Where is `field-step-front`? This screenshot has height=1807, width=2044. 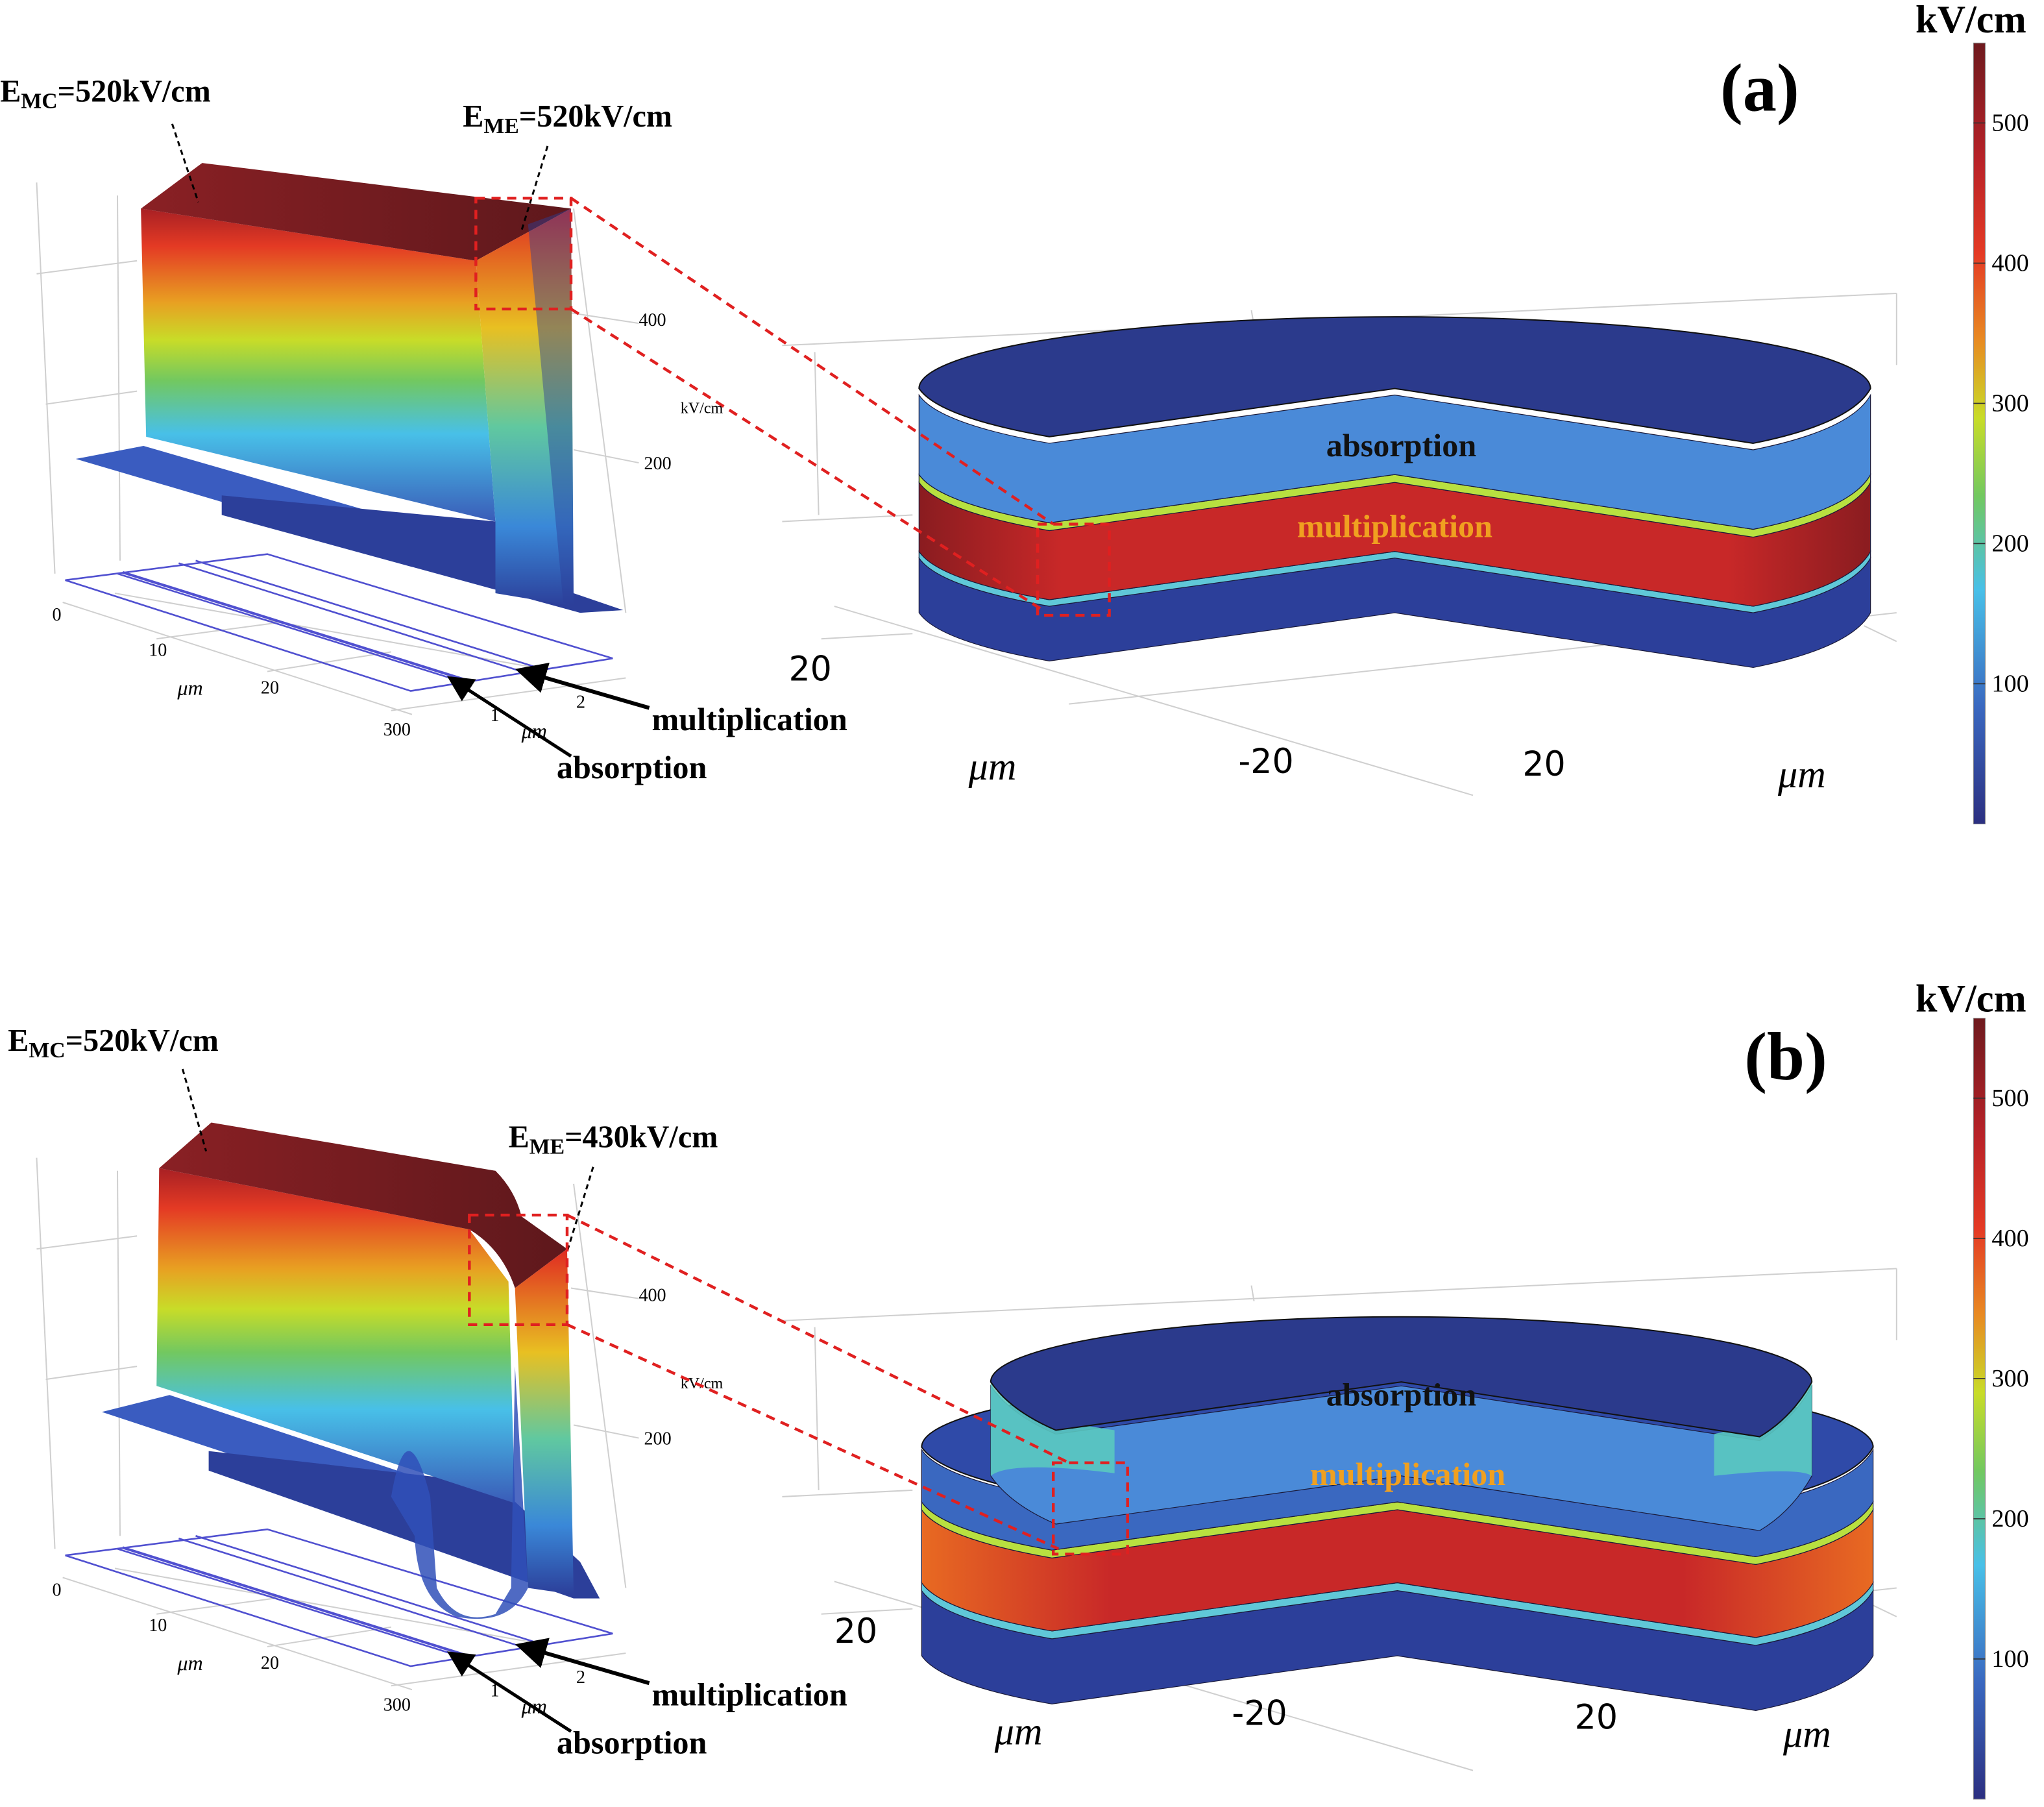 field-step-front is located at coordinates (544, 1422).